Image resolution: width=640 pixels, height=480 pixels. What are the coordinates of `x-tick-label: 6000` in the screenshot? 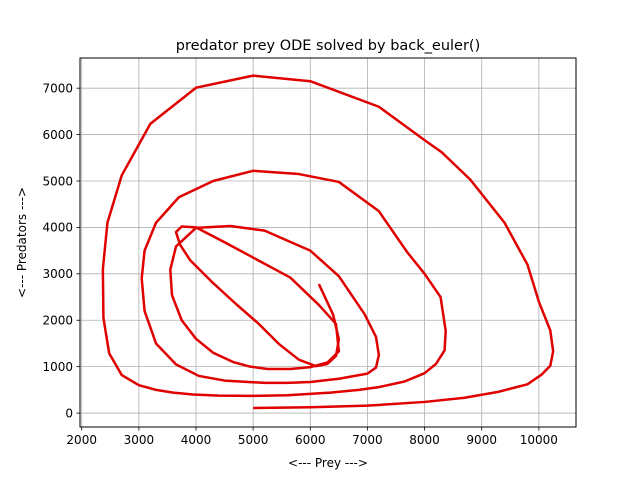 It's located at (310, 440).